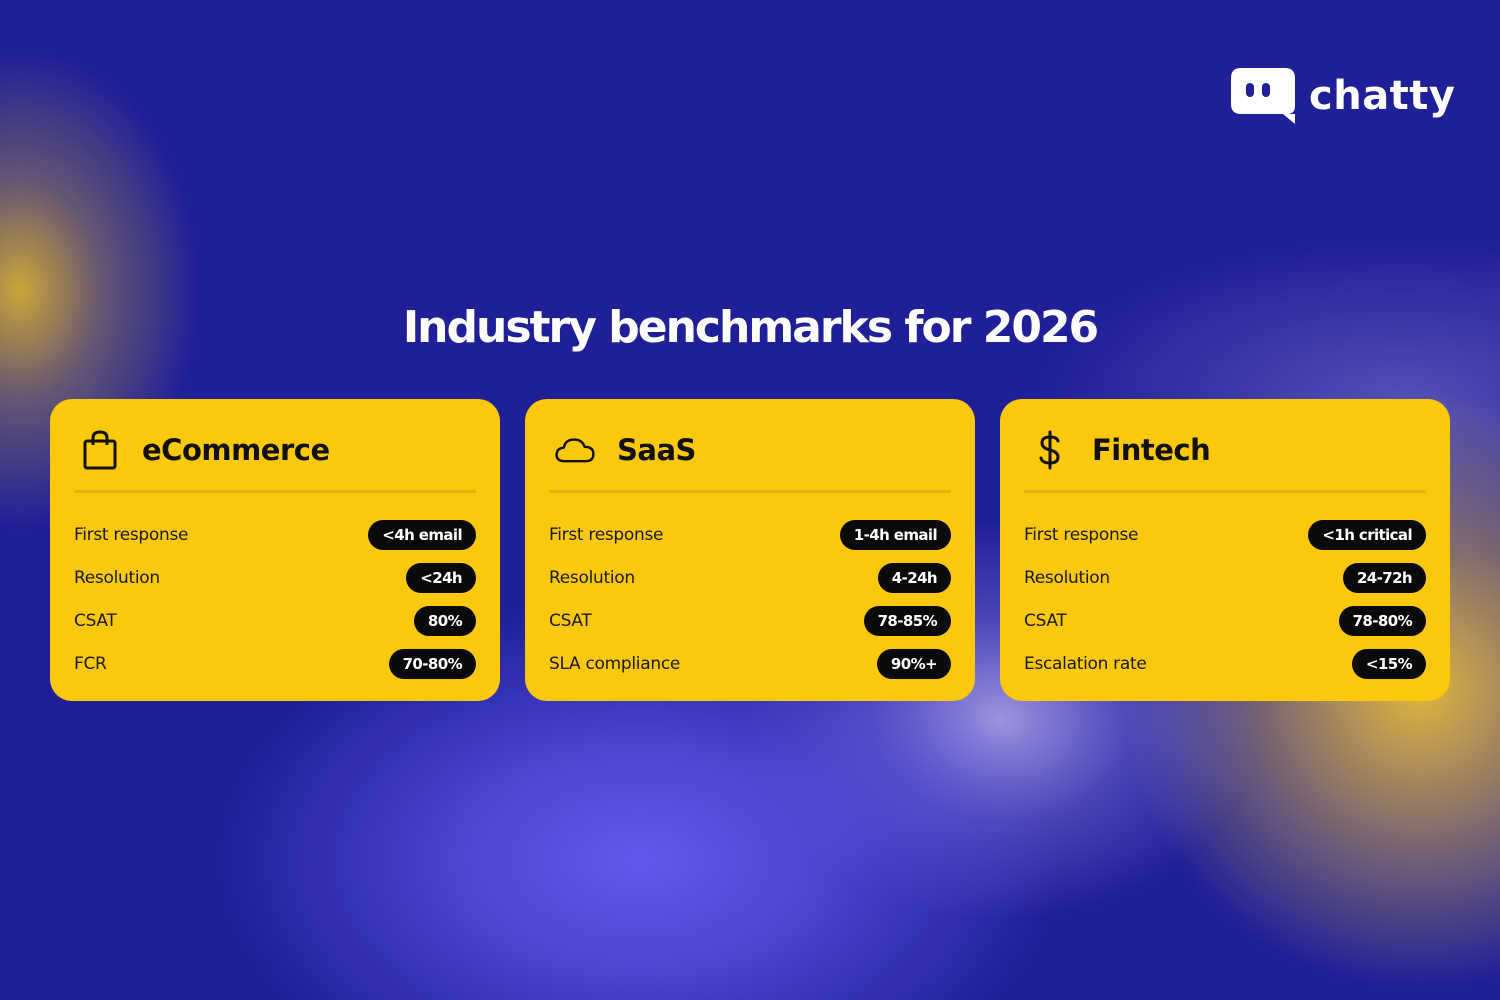 The height and width of the screenshot is (1000, 1500). Describe the element at coordinates (1384, 577) in the screenshot. I see `metric-value-badge: 24-72h` at that location.